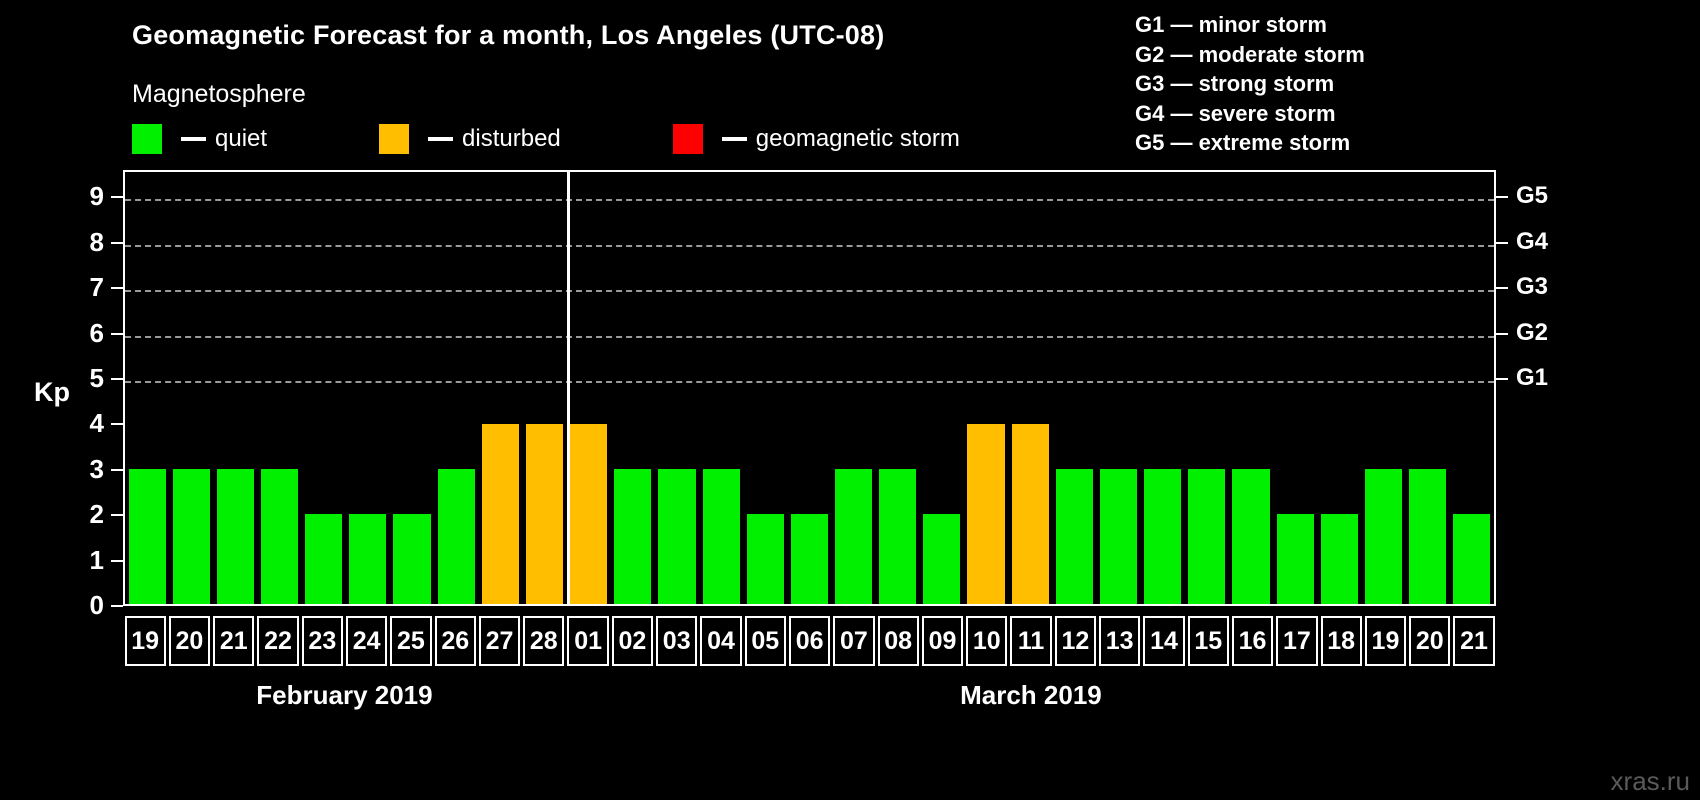 The height and width of the screenshot is (800, 1700). Describe the element at coordinates (1075, 641) in the screenshot. I see `date-label-12: 12` at that location.